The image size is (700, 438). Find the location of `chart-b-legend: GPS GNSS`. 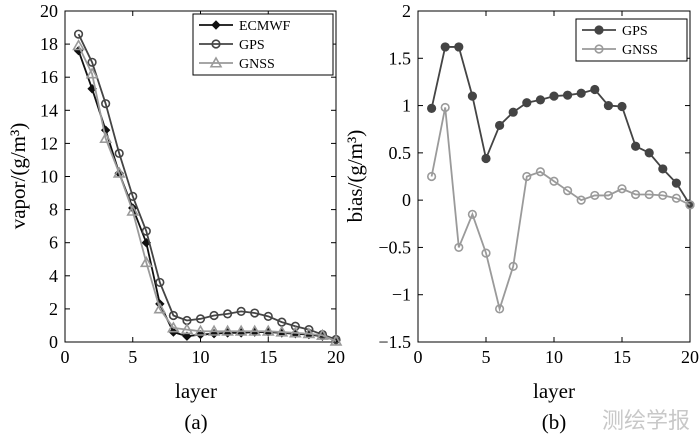

chart-b-legend: GPS GNSS is located at coordinates (631, 40).